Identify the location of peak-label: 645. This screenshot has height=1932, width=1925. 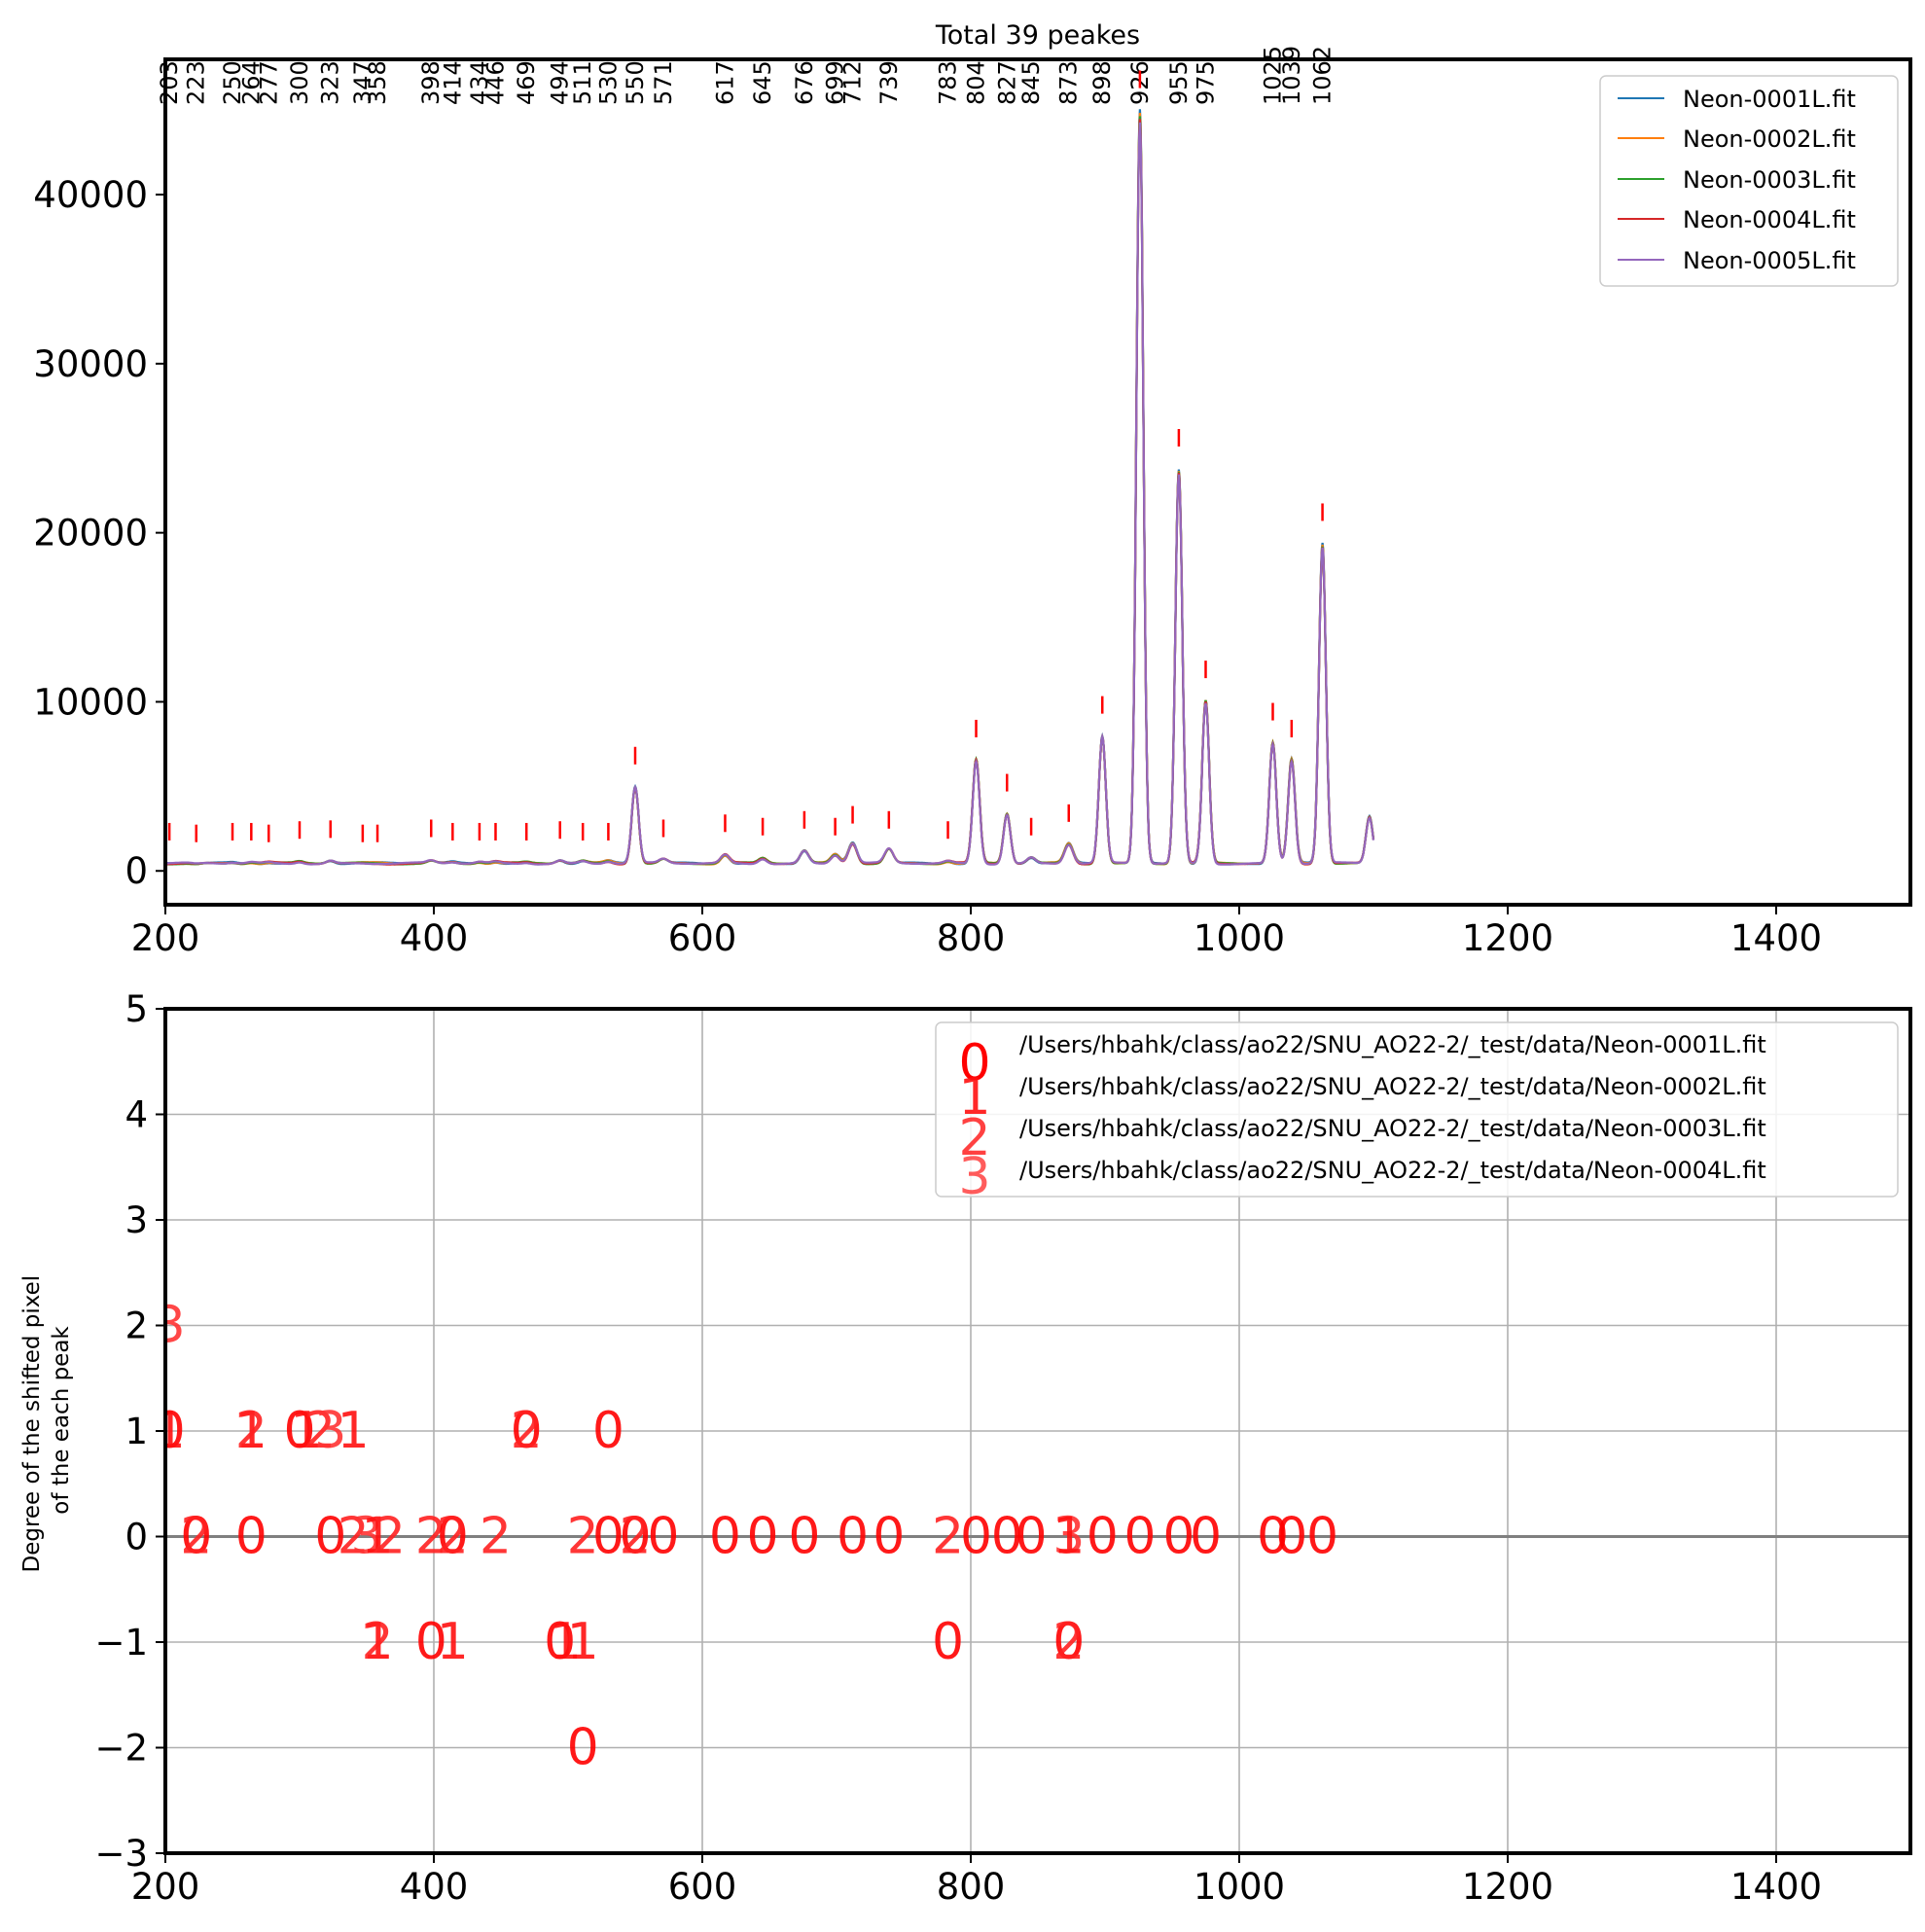
(762, 82).